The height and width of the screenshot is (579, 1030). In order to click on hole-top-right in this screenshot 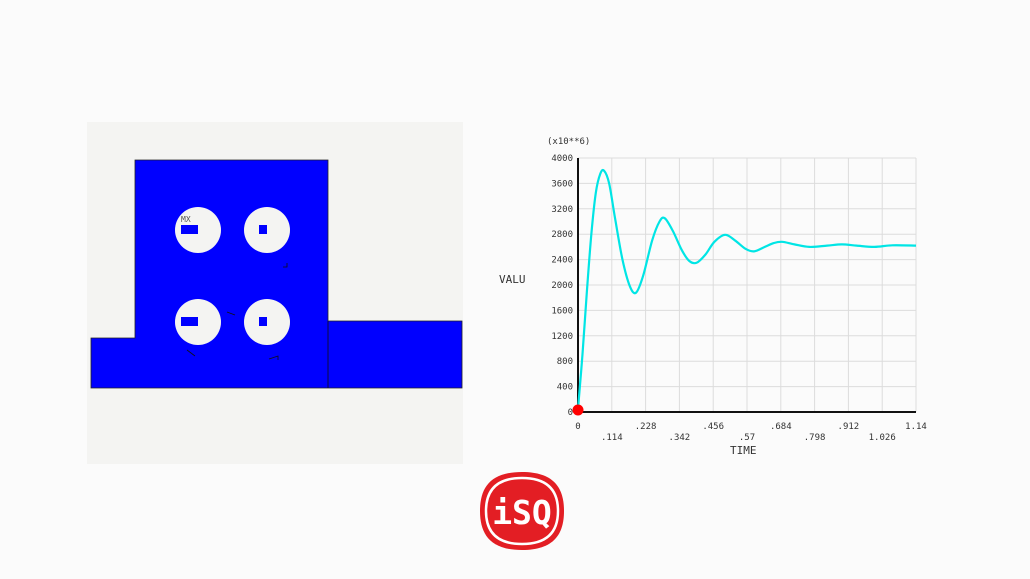, I will do `click(267, 230)`.